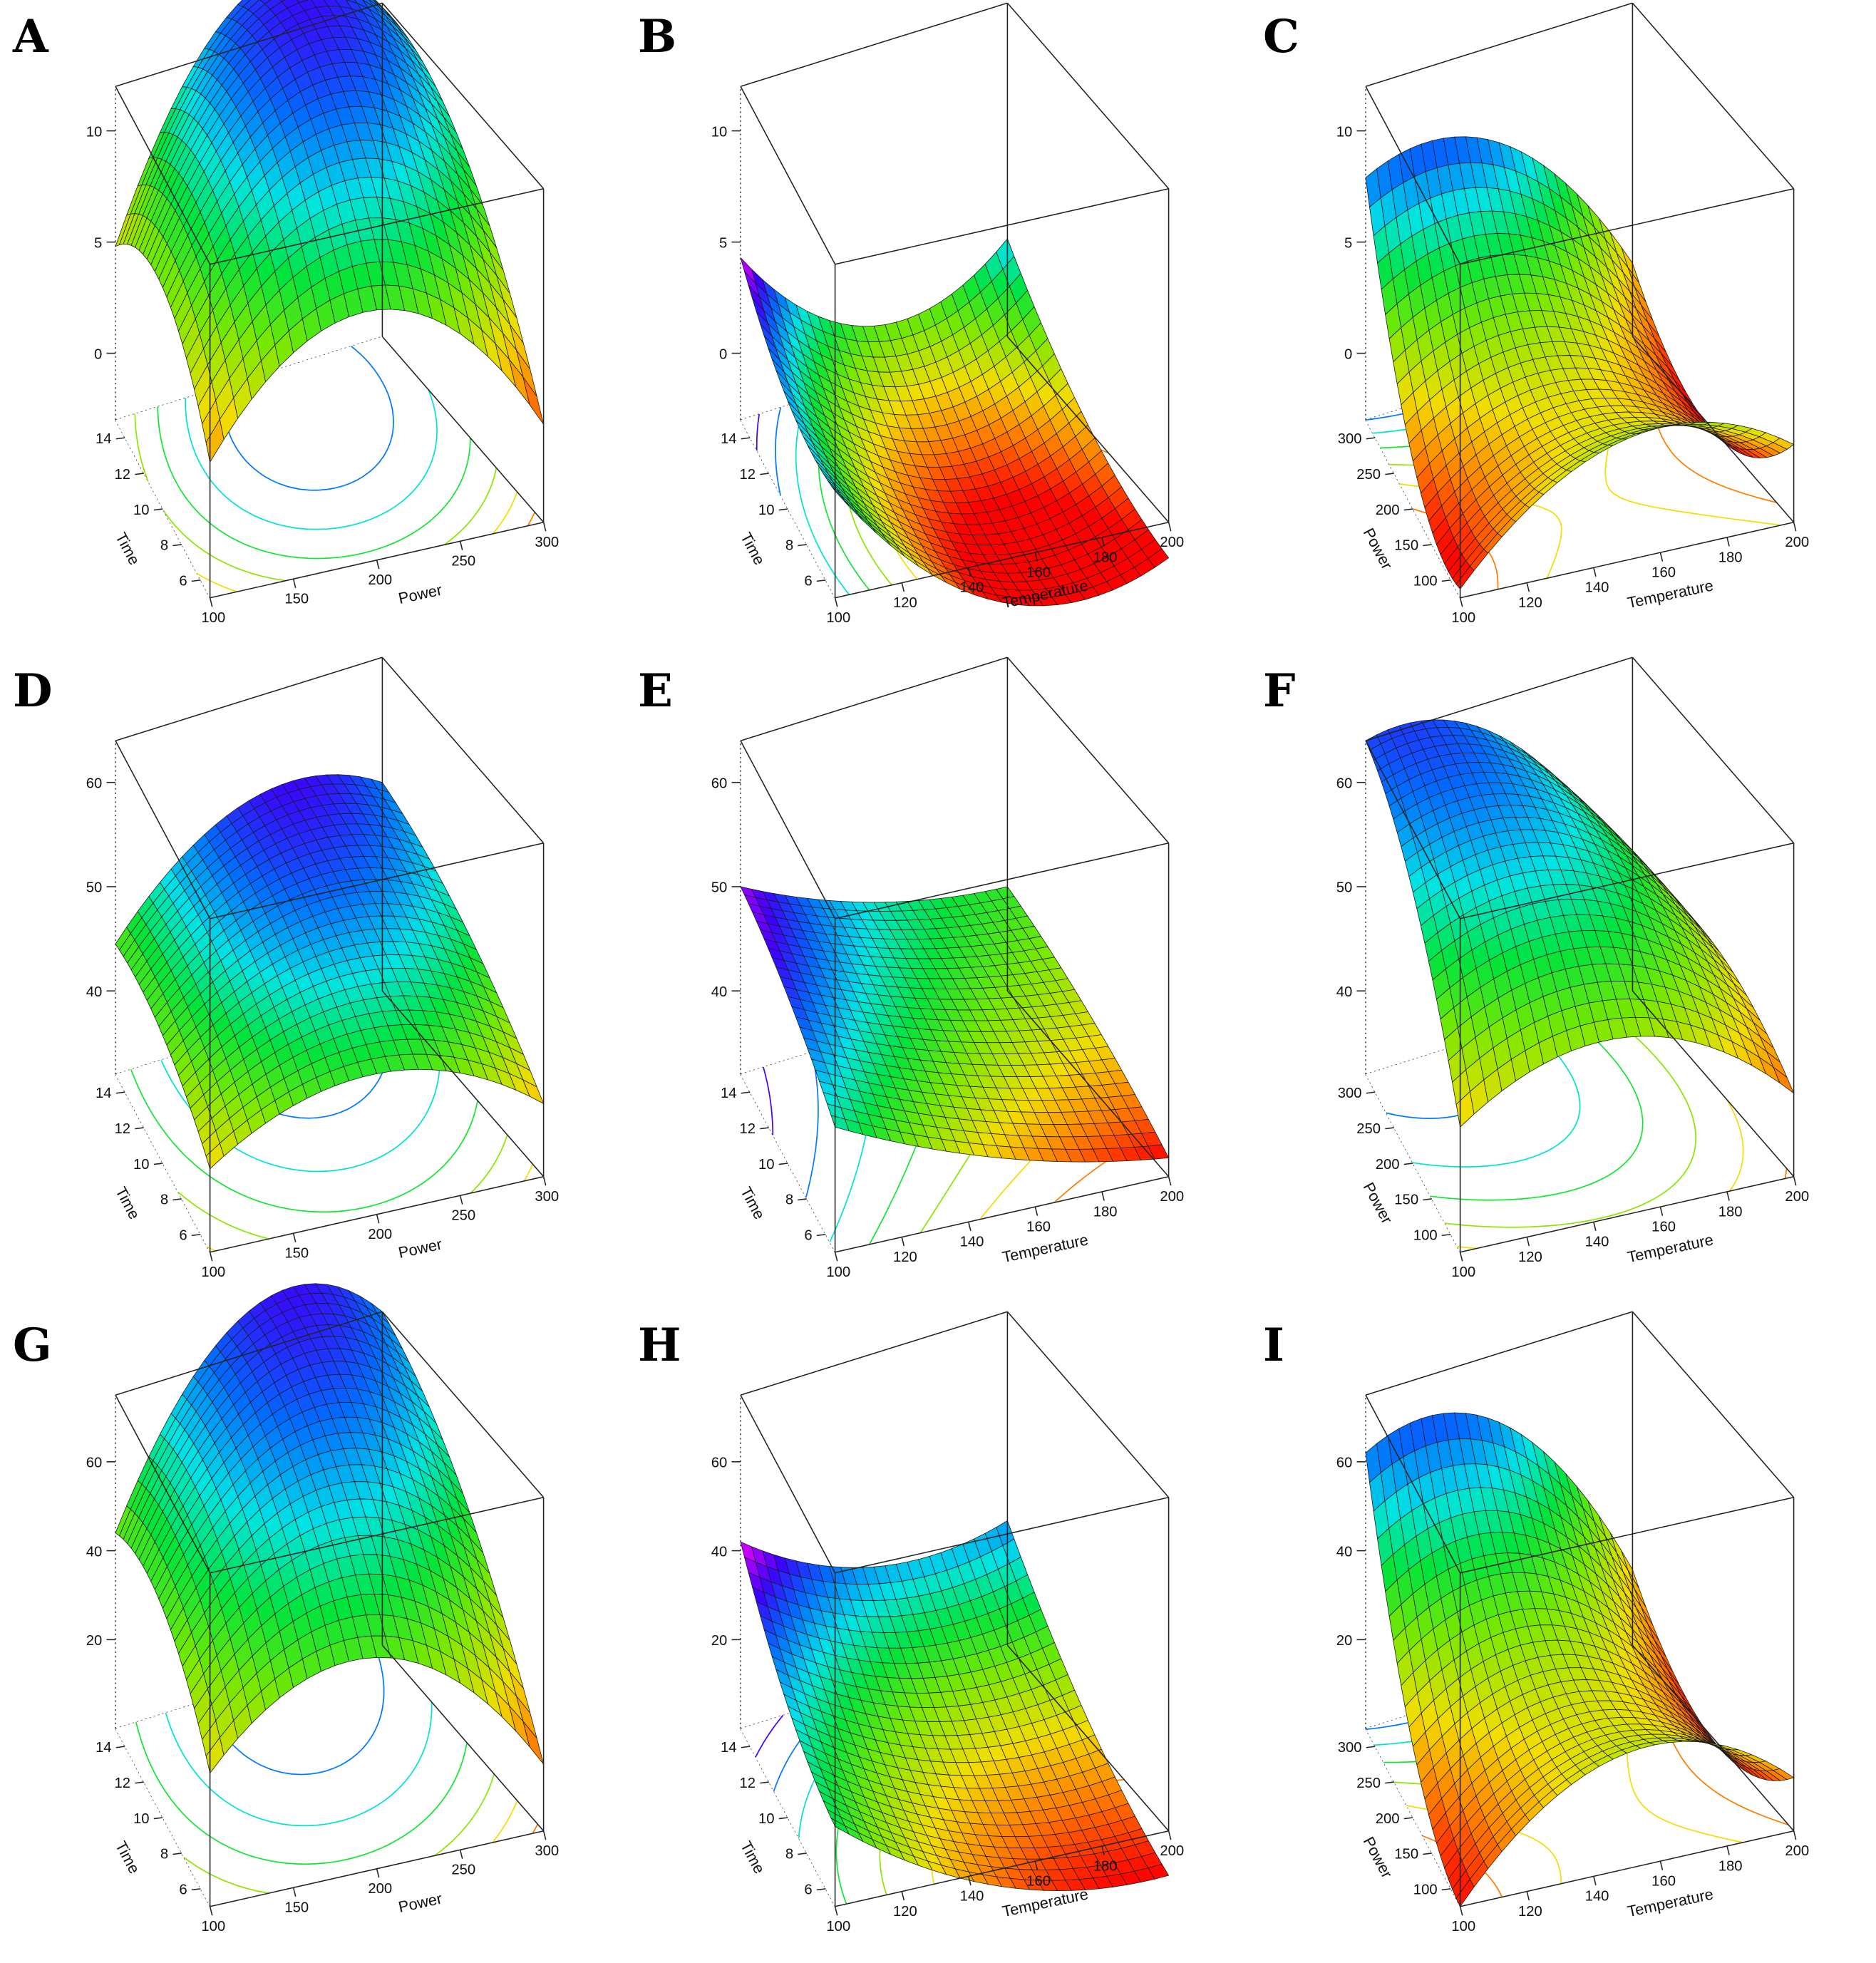 This screenshot has width=1876, height=1963. I want to click on panel-label: G, so click(32, 1345).